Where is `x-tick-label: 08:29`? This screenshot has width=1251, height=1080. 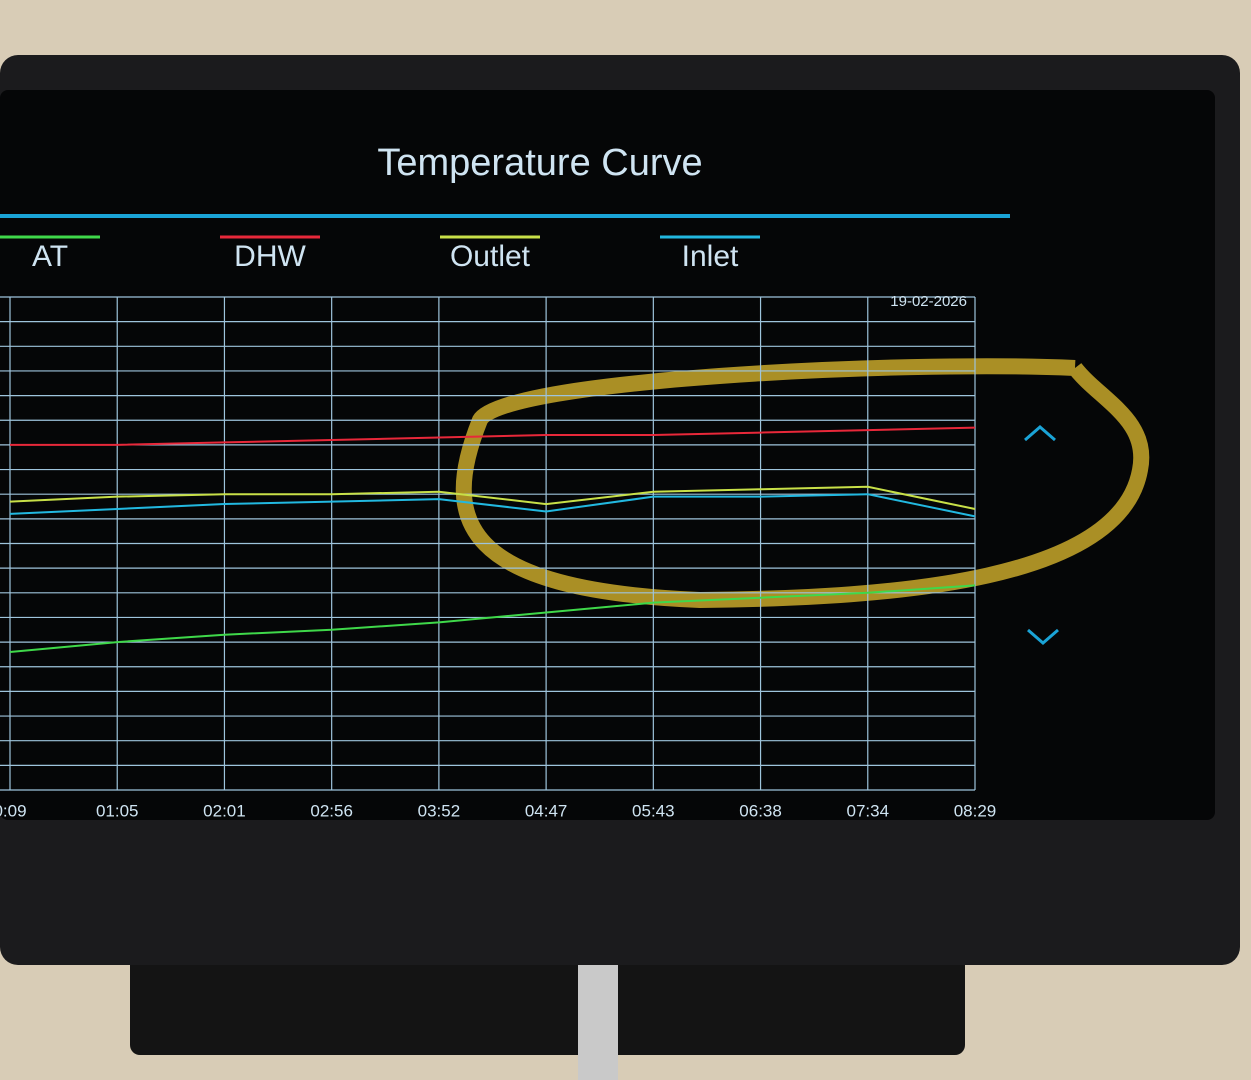
x-tick-label: 08:29 is located at coordinates (975, 810).